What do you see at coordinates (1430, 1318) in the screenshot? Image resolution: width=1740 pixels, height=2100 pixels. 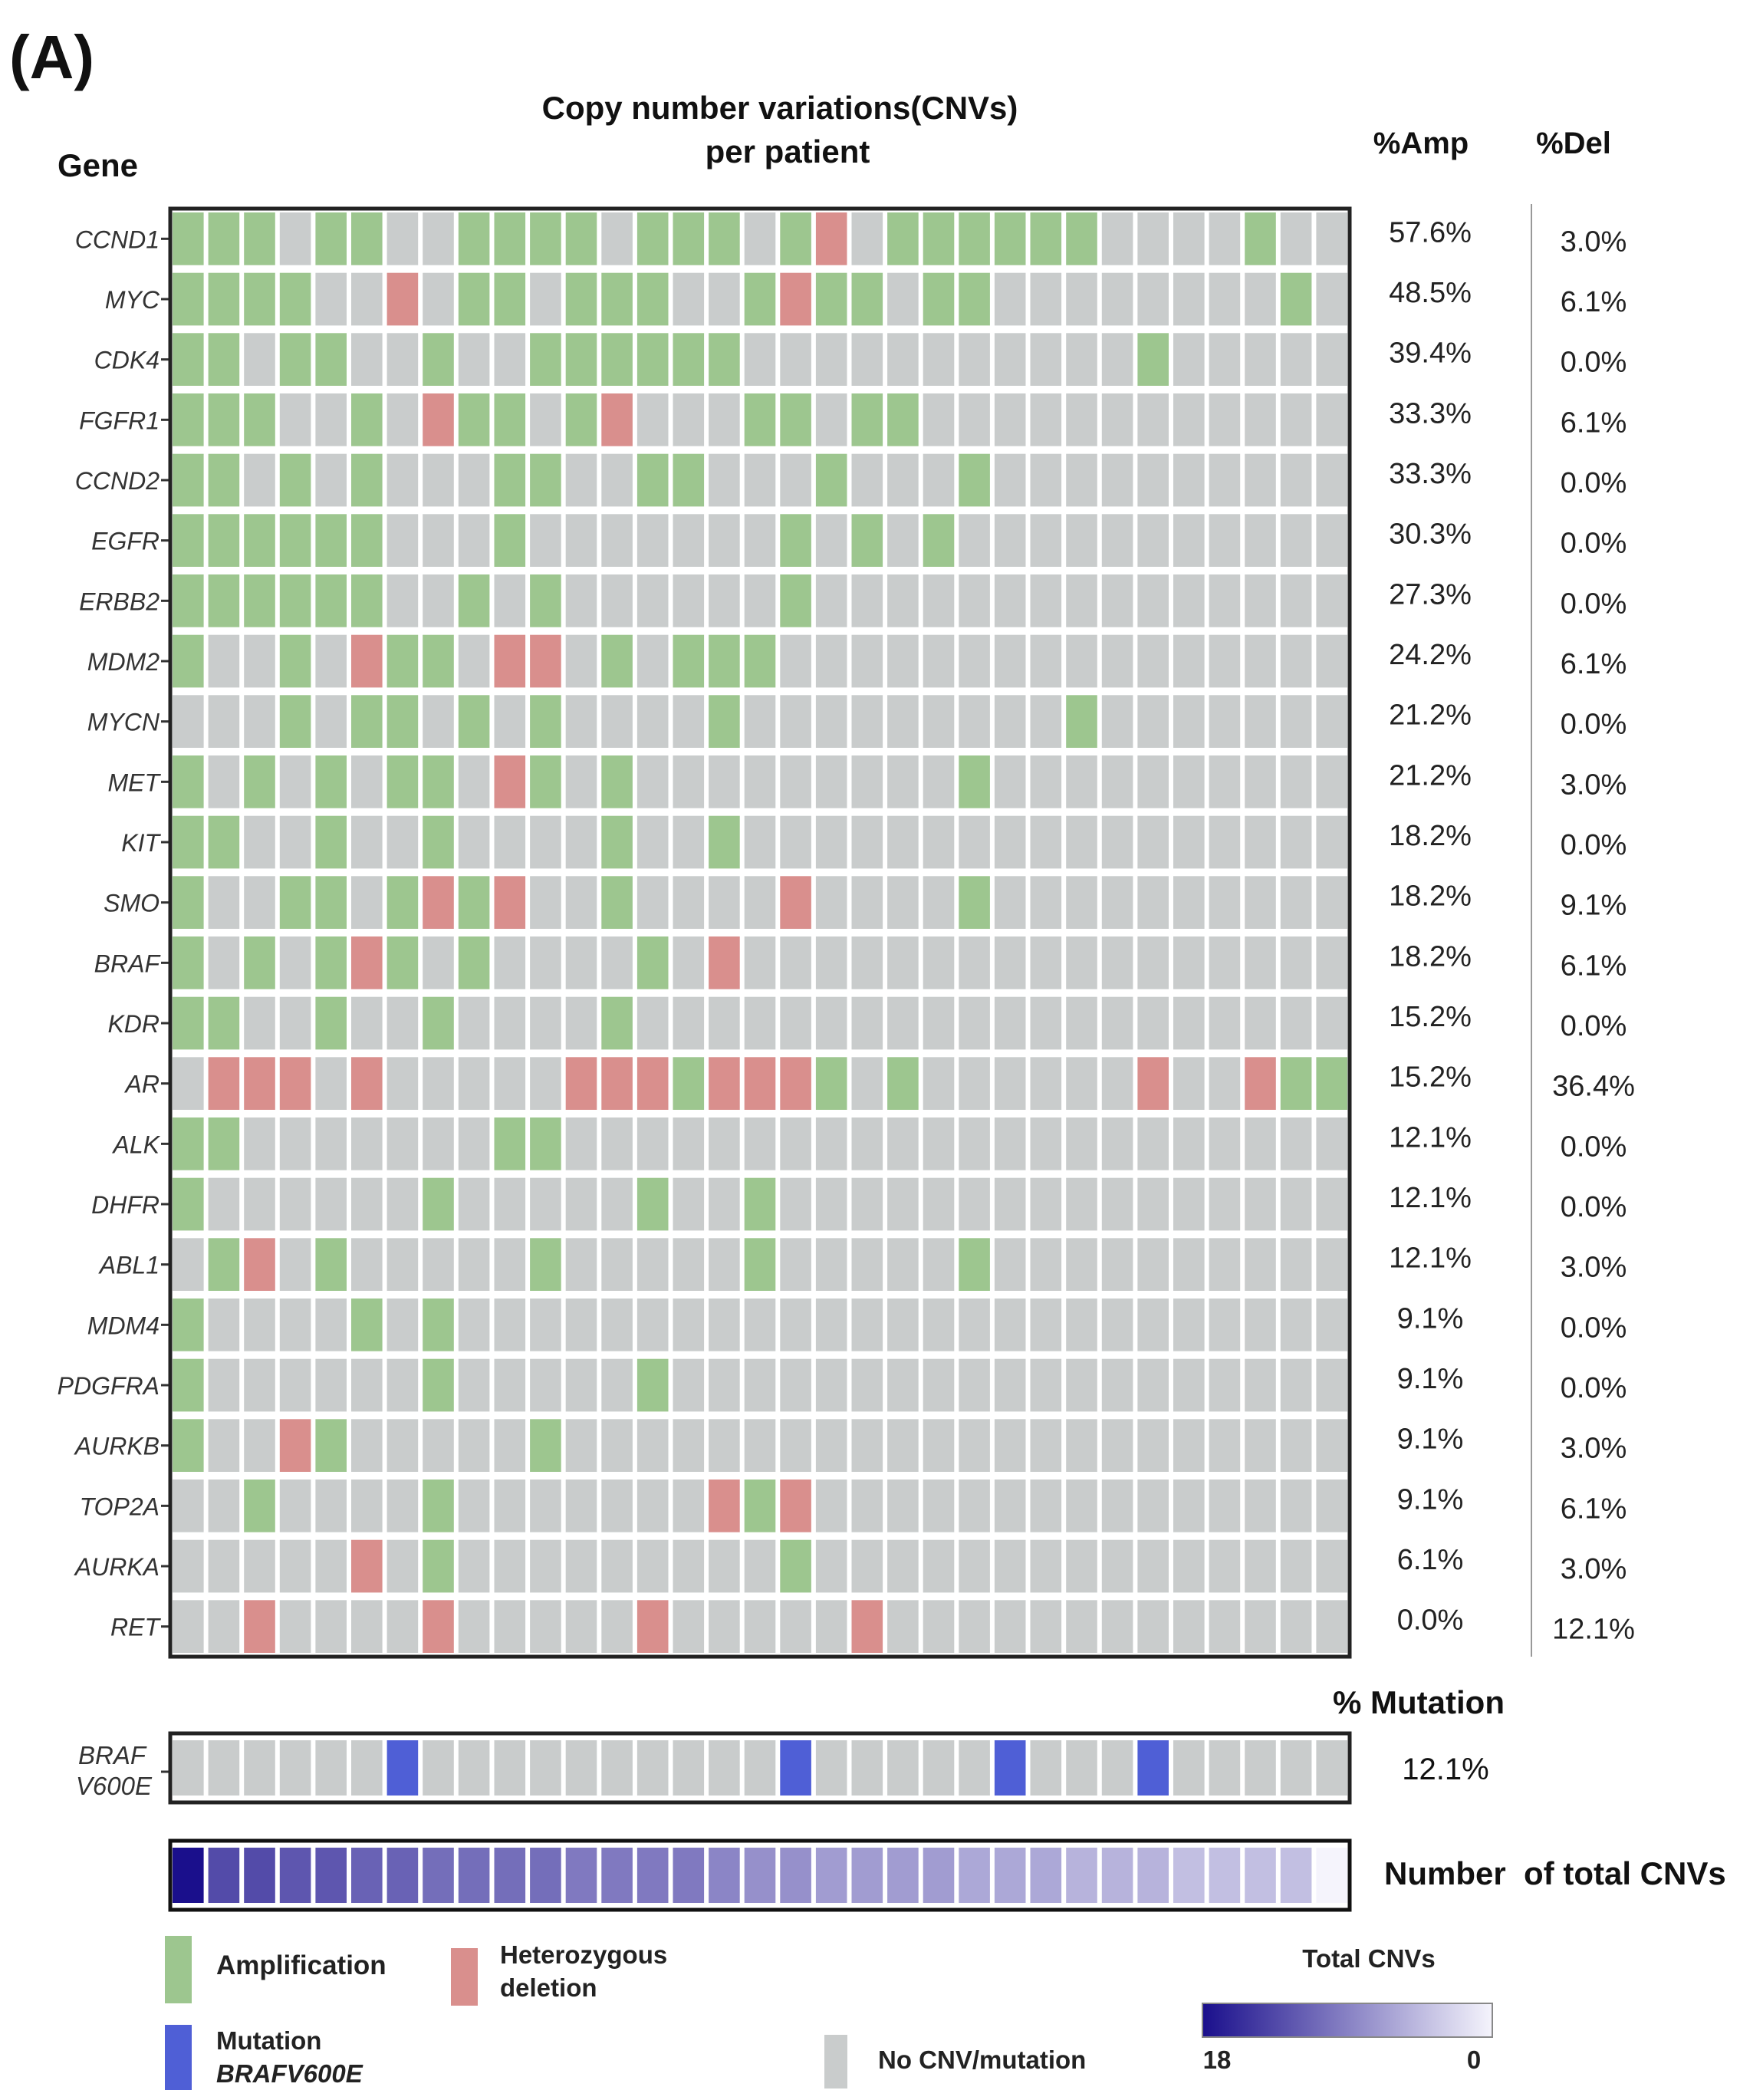 I see `amp-percentage: 9.1%` at bounding box center [1430, 1318].